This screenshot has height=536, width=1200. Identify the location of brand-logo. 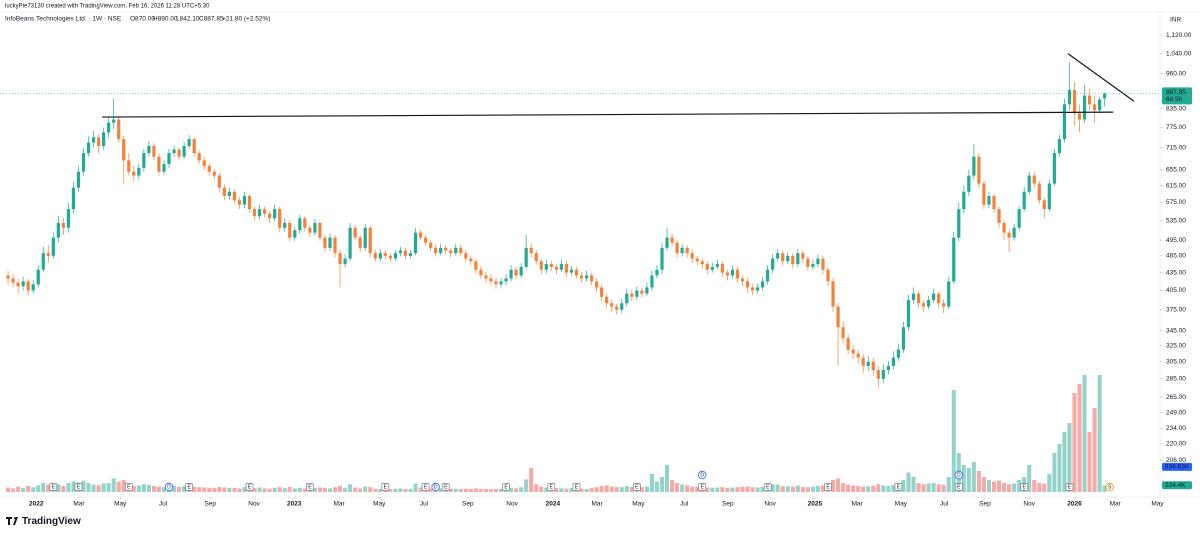
(12, 521).